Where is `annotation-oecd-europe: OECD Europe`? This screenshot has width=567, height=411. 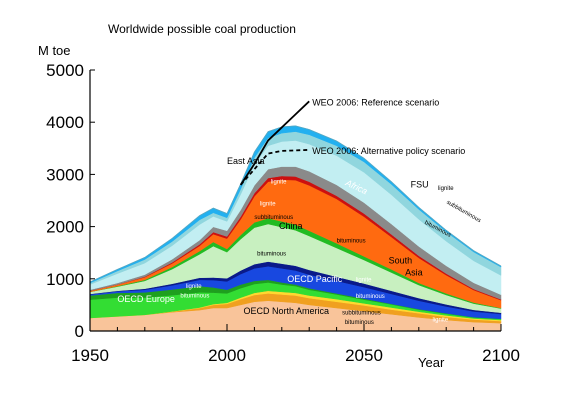
annotation-oecd-europe: OECD Europe is located at coordinates (146, 299).